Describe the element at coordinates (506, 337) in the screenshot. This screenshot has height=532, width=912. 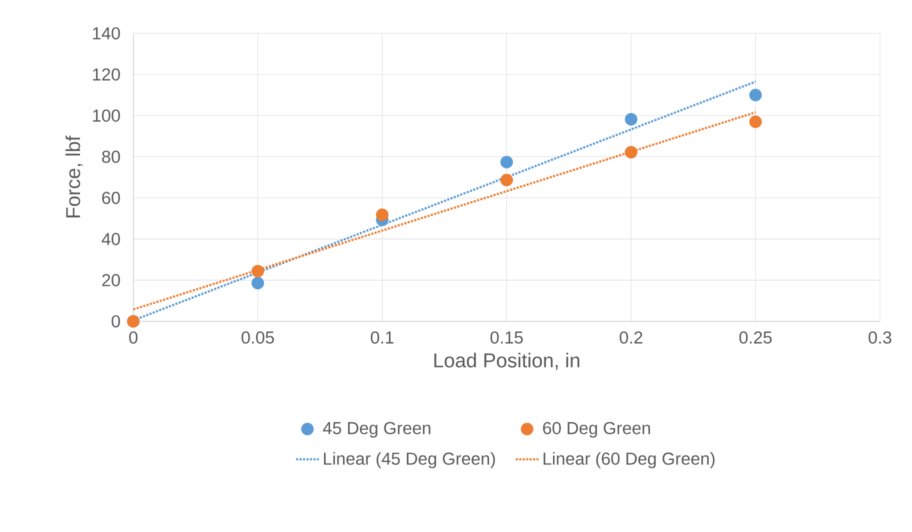
I see `x-tick-label: 0.15` at that location.